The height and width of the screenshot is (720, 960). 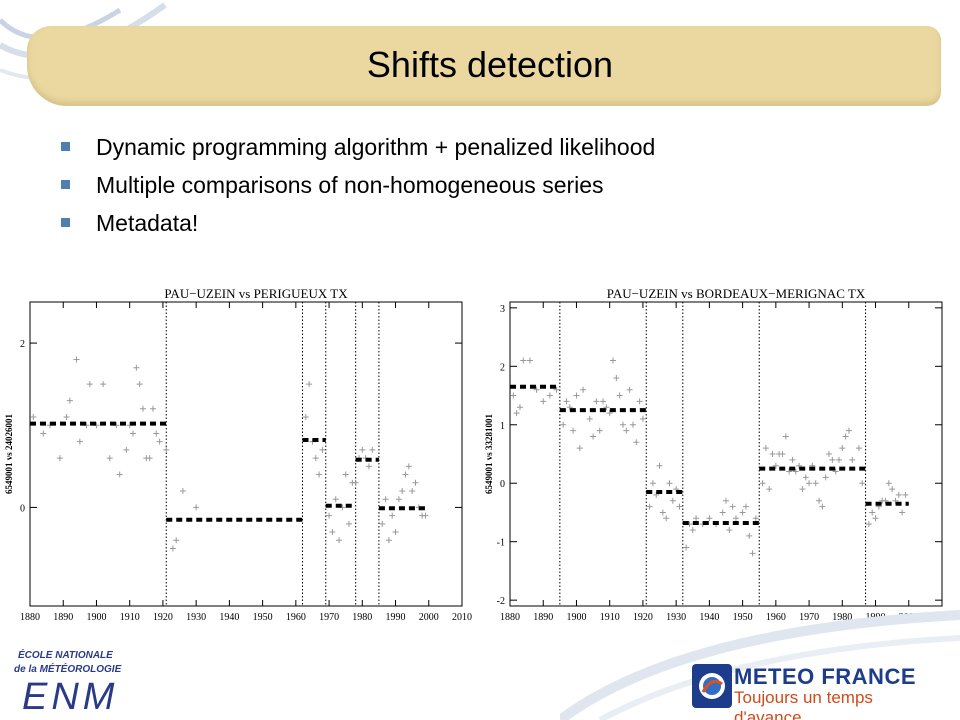 I want to click on y-tick-label: 0, so click(x=22, y=508).